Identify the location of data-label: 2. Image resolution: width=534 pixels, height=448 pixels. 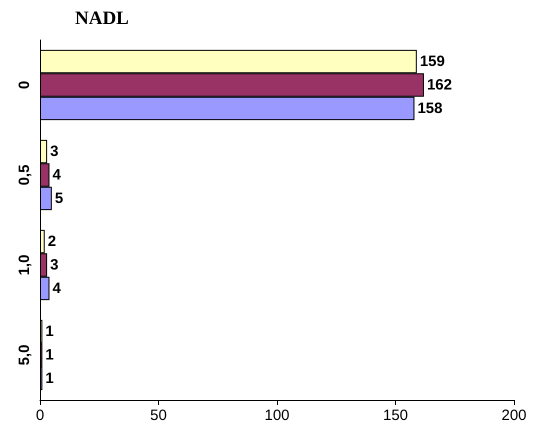
(52, 241).